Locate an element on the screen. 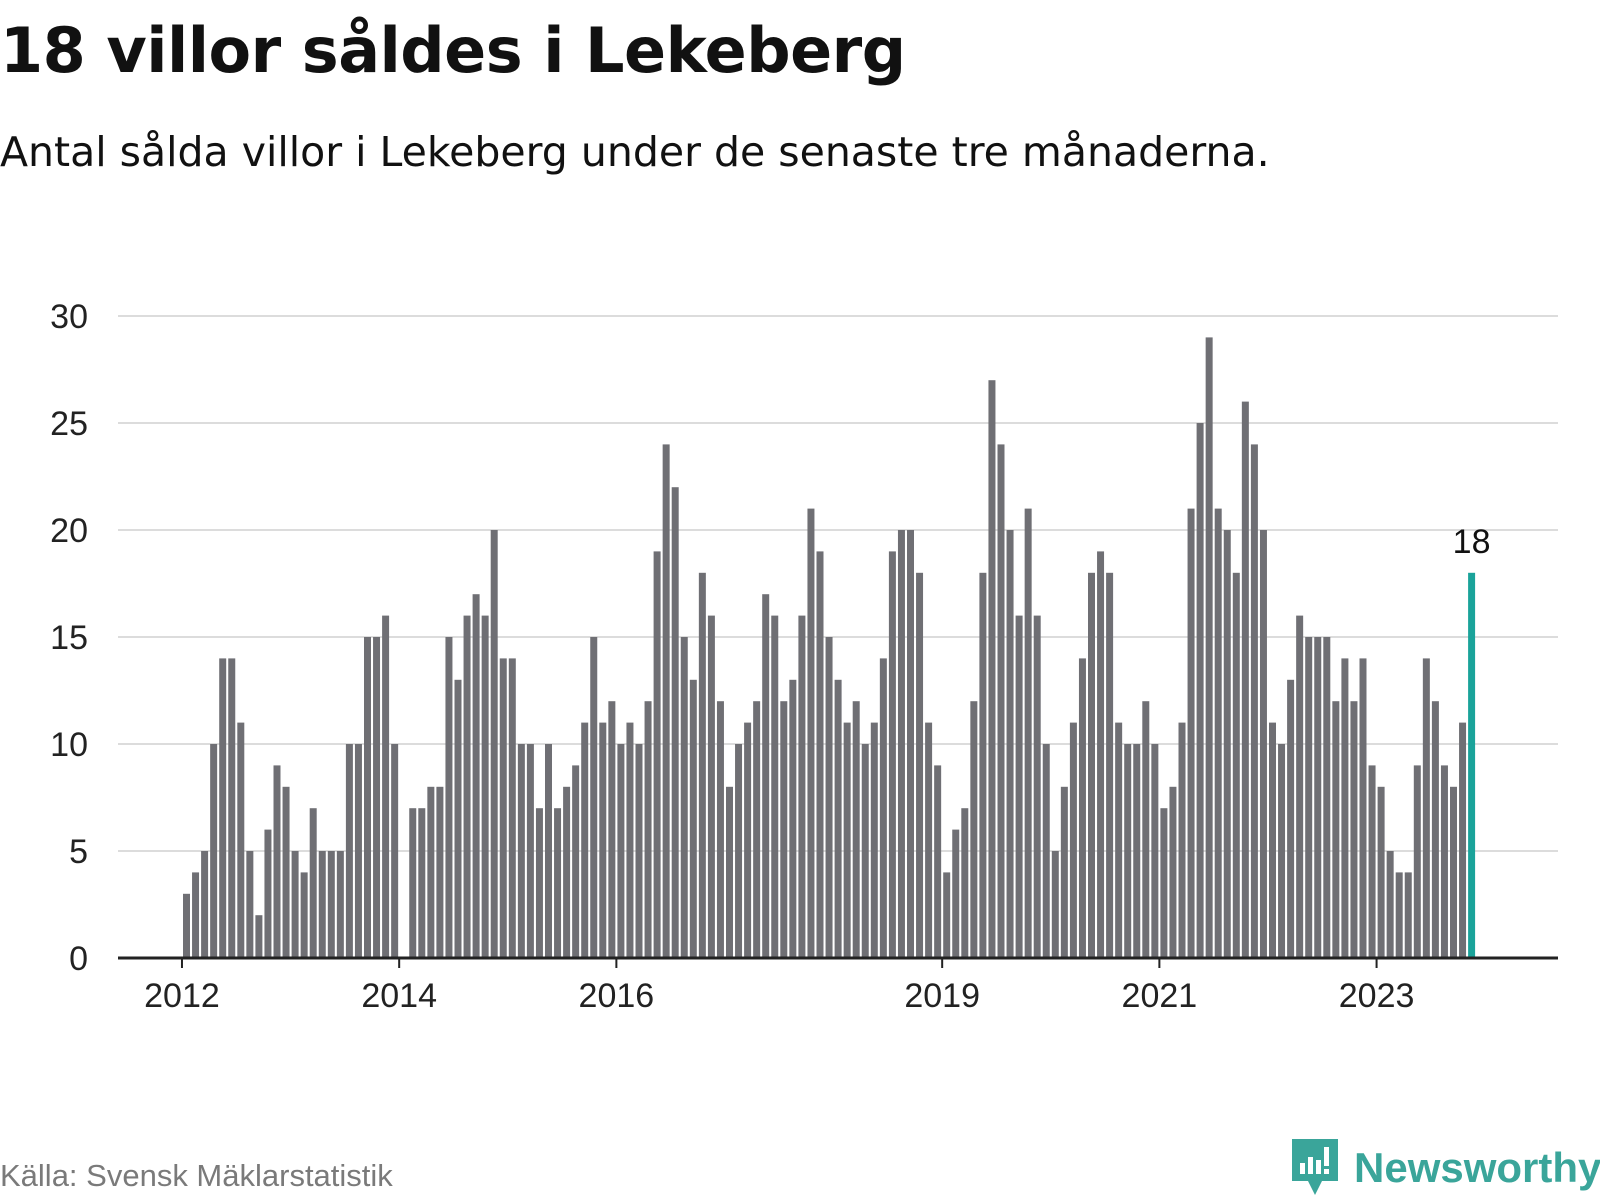 The height and width of the screenshot is (1200, 1600). y-tick-label: 15 is located at coordinates (69, 638).